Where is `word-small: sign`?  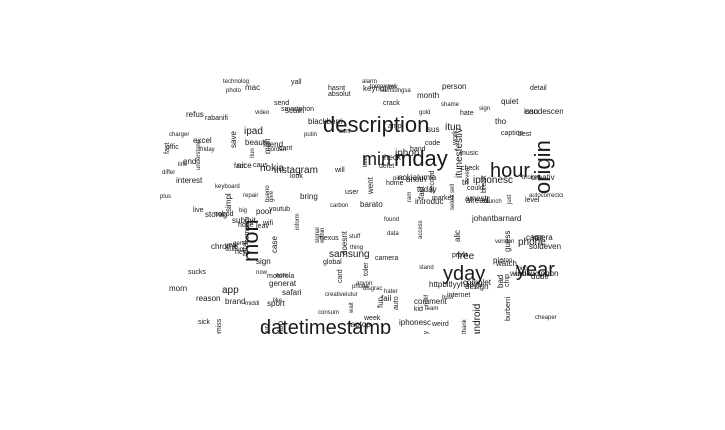
word-small: sign is located at coordinates (485, 109).